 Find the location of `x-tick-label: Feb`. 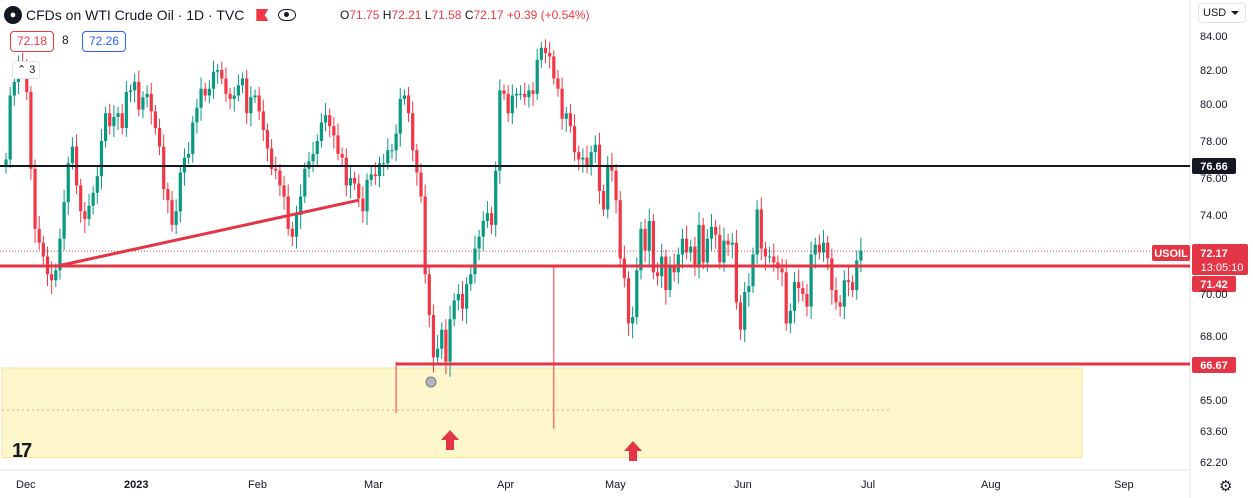

x-tick-label: Feb is located at coordinates (257, 485).